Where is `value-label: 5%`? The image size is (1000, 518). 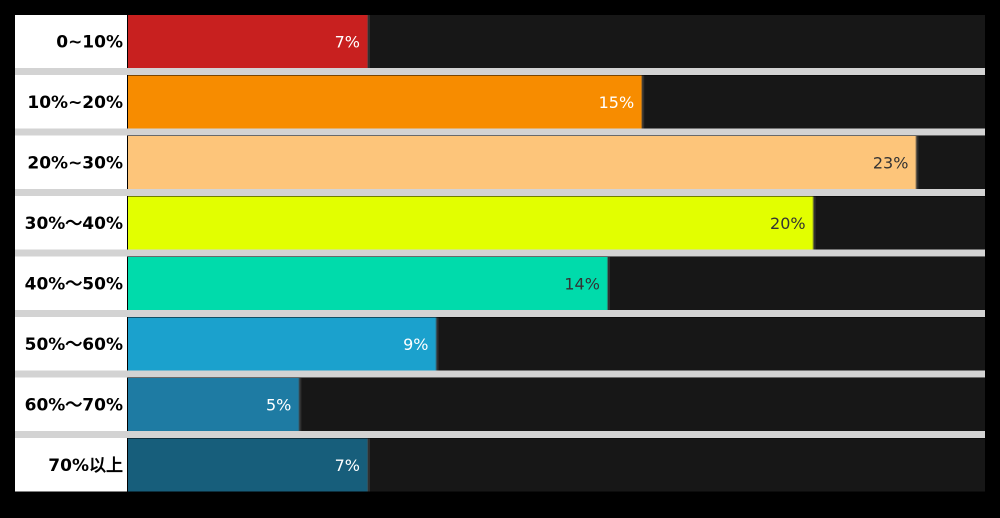
value-label: 5% is located at coordinates (278, 405).